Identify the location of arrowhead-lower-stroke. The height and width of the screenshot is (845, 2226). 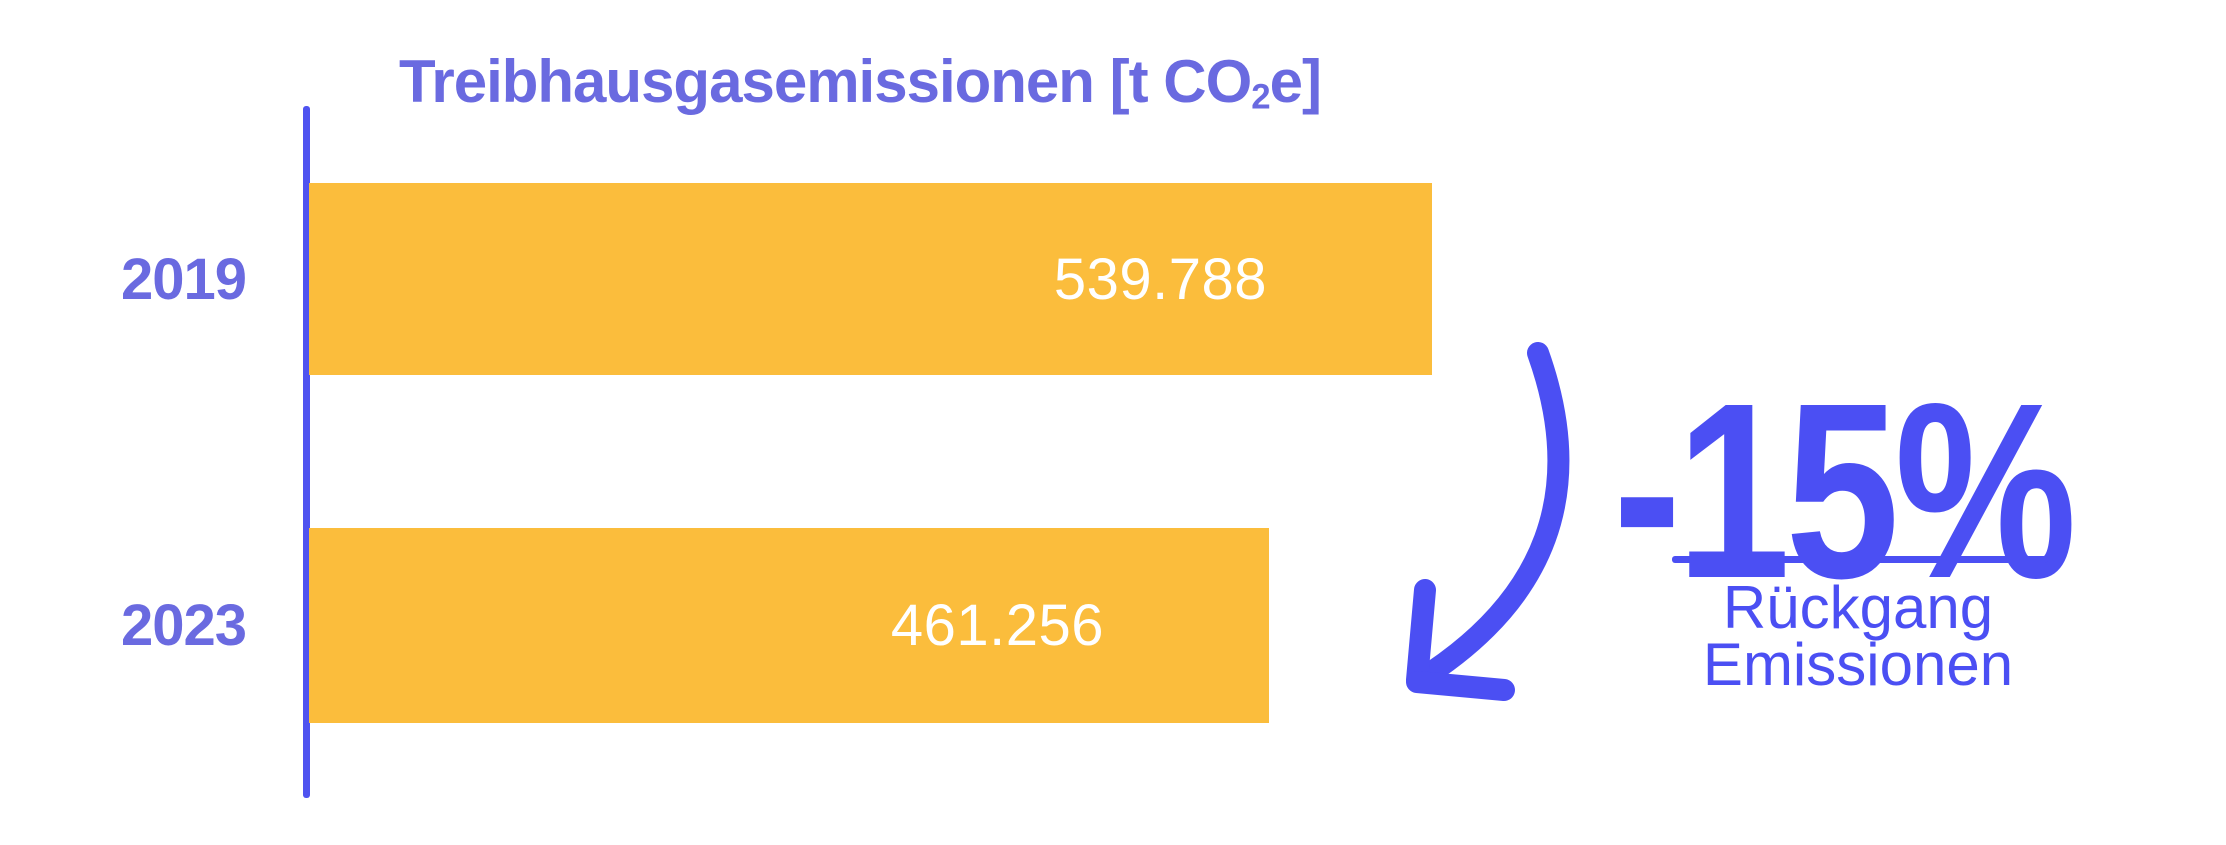
(1460, 686).